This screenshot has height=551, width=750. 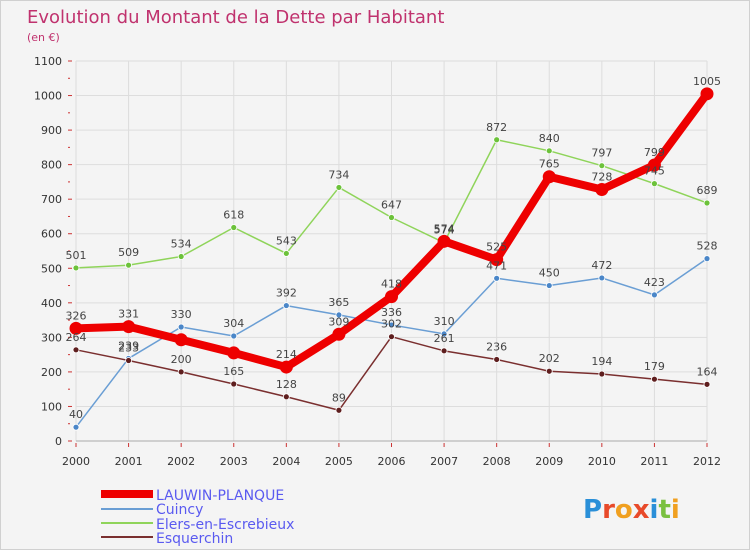 I want to click on data-label: 302, so click(x=391, y=324).